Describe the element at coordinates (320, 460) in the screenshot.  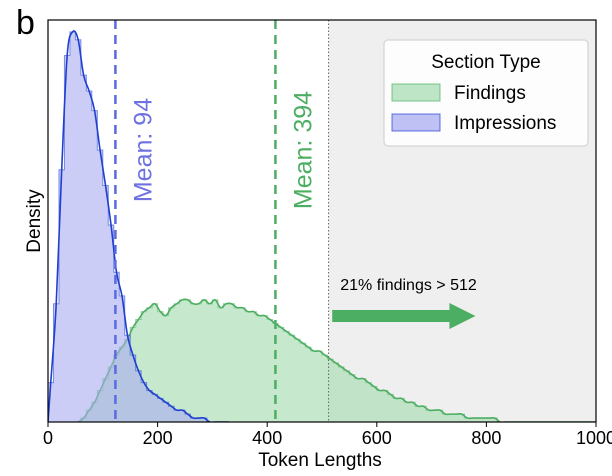
I see `x-axis-label: Token Lengths` at that location.